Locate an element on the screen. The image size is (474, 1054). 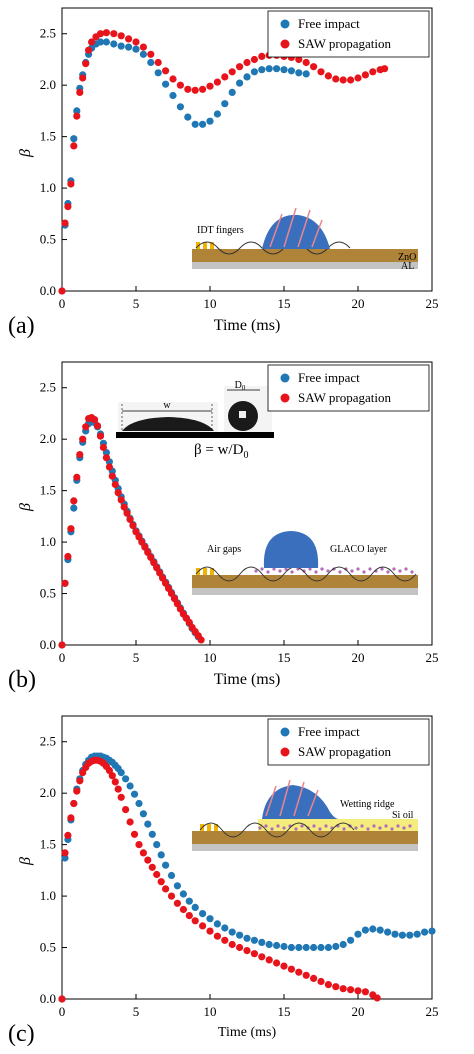
panel-a-legend-label-saw: SAW propagation is located at coordinates (344, 43).